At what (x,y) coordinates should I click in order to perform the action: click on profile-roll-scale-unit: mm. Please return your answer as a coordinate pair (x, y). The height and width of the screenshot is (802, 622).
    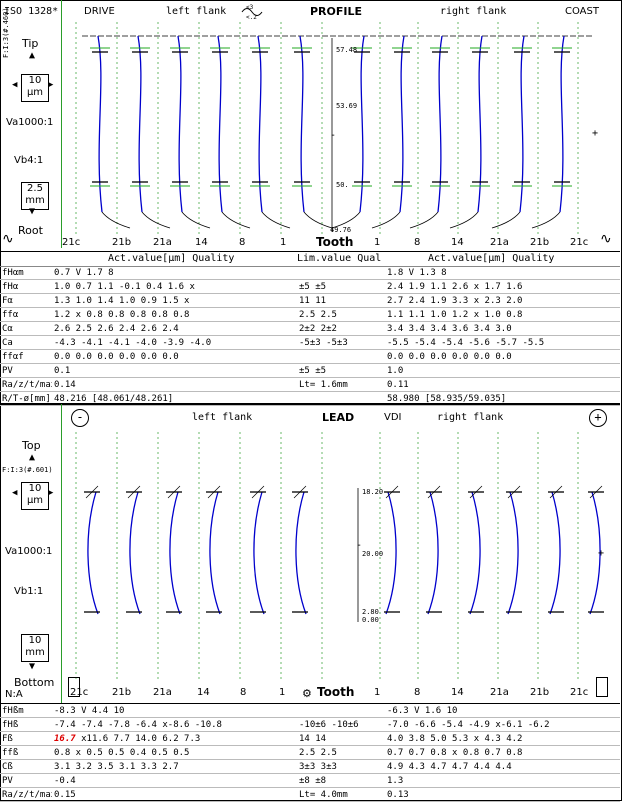
    Looking at the image, I should click on (35, 200).